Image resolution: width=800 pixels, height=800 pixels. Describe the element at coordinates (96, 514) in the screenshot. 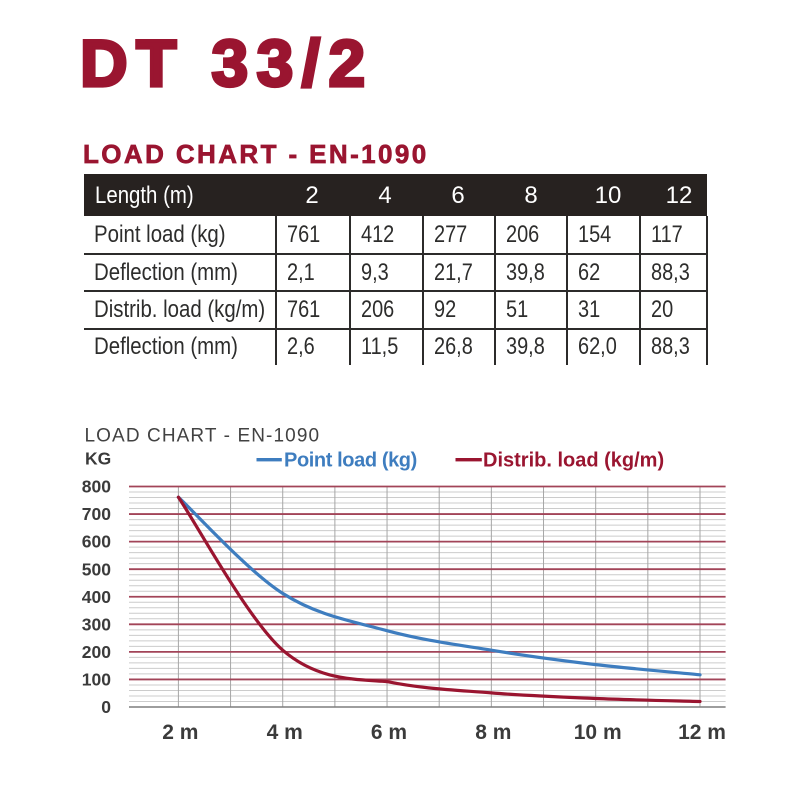

I see `svg-text: 700` at that location.